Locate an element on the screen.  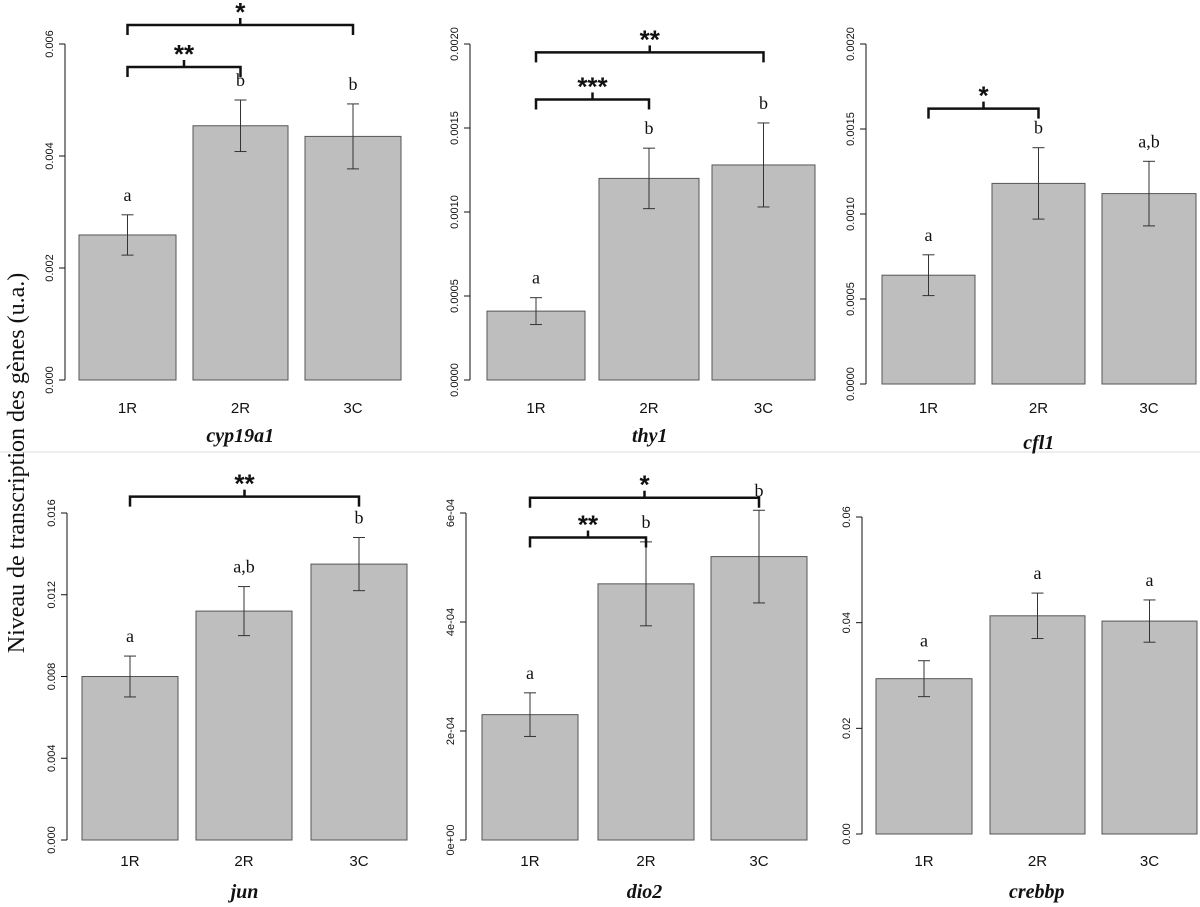
y-tick-label: 2e-04 is located at coordinates (451, 731).